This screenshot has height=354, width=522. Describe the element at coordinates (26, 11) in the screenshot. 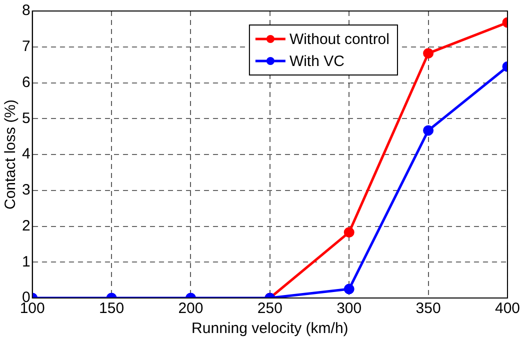

I see `y-tick-label: 8` at that location.